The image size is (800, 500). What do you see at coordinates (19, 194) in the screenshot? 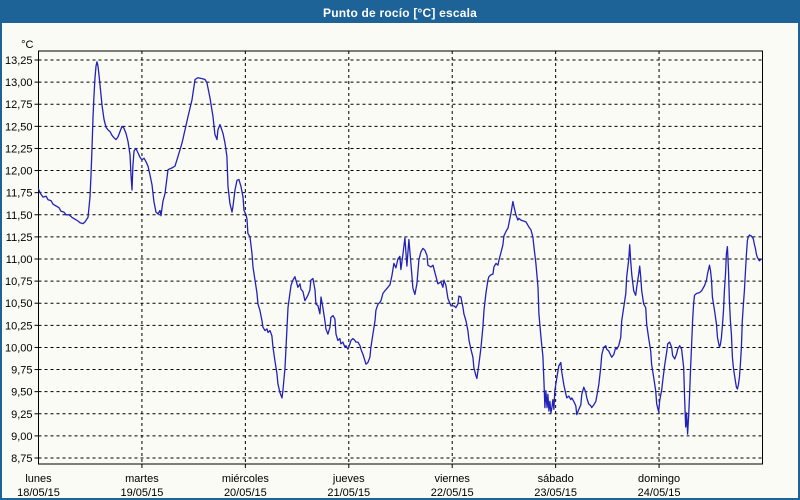
I see `y-tick-label: 11,75` at bounding box center [19, 194].